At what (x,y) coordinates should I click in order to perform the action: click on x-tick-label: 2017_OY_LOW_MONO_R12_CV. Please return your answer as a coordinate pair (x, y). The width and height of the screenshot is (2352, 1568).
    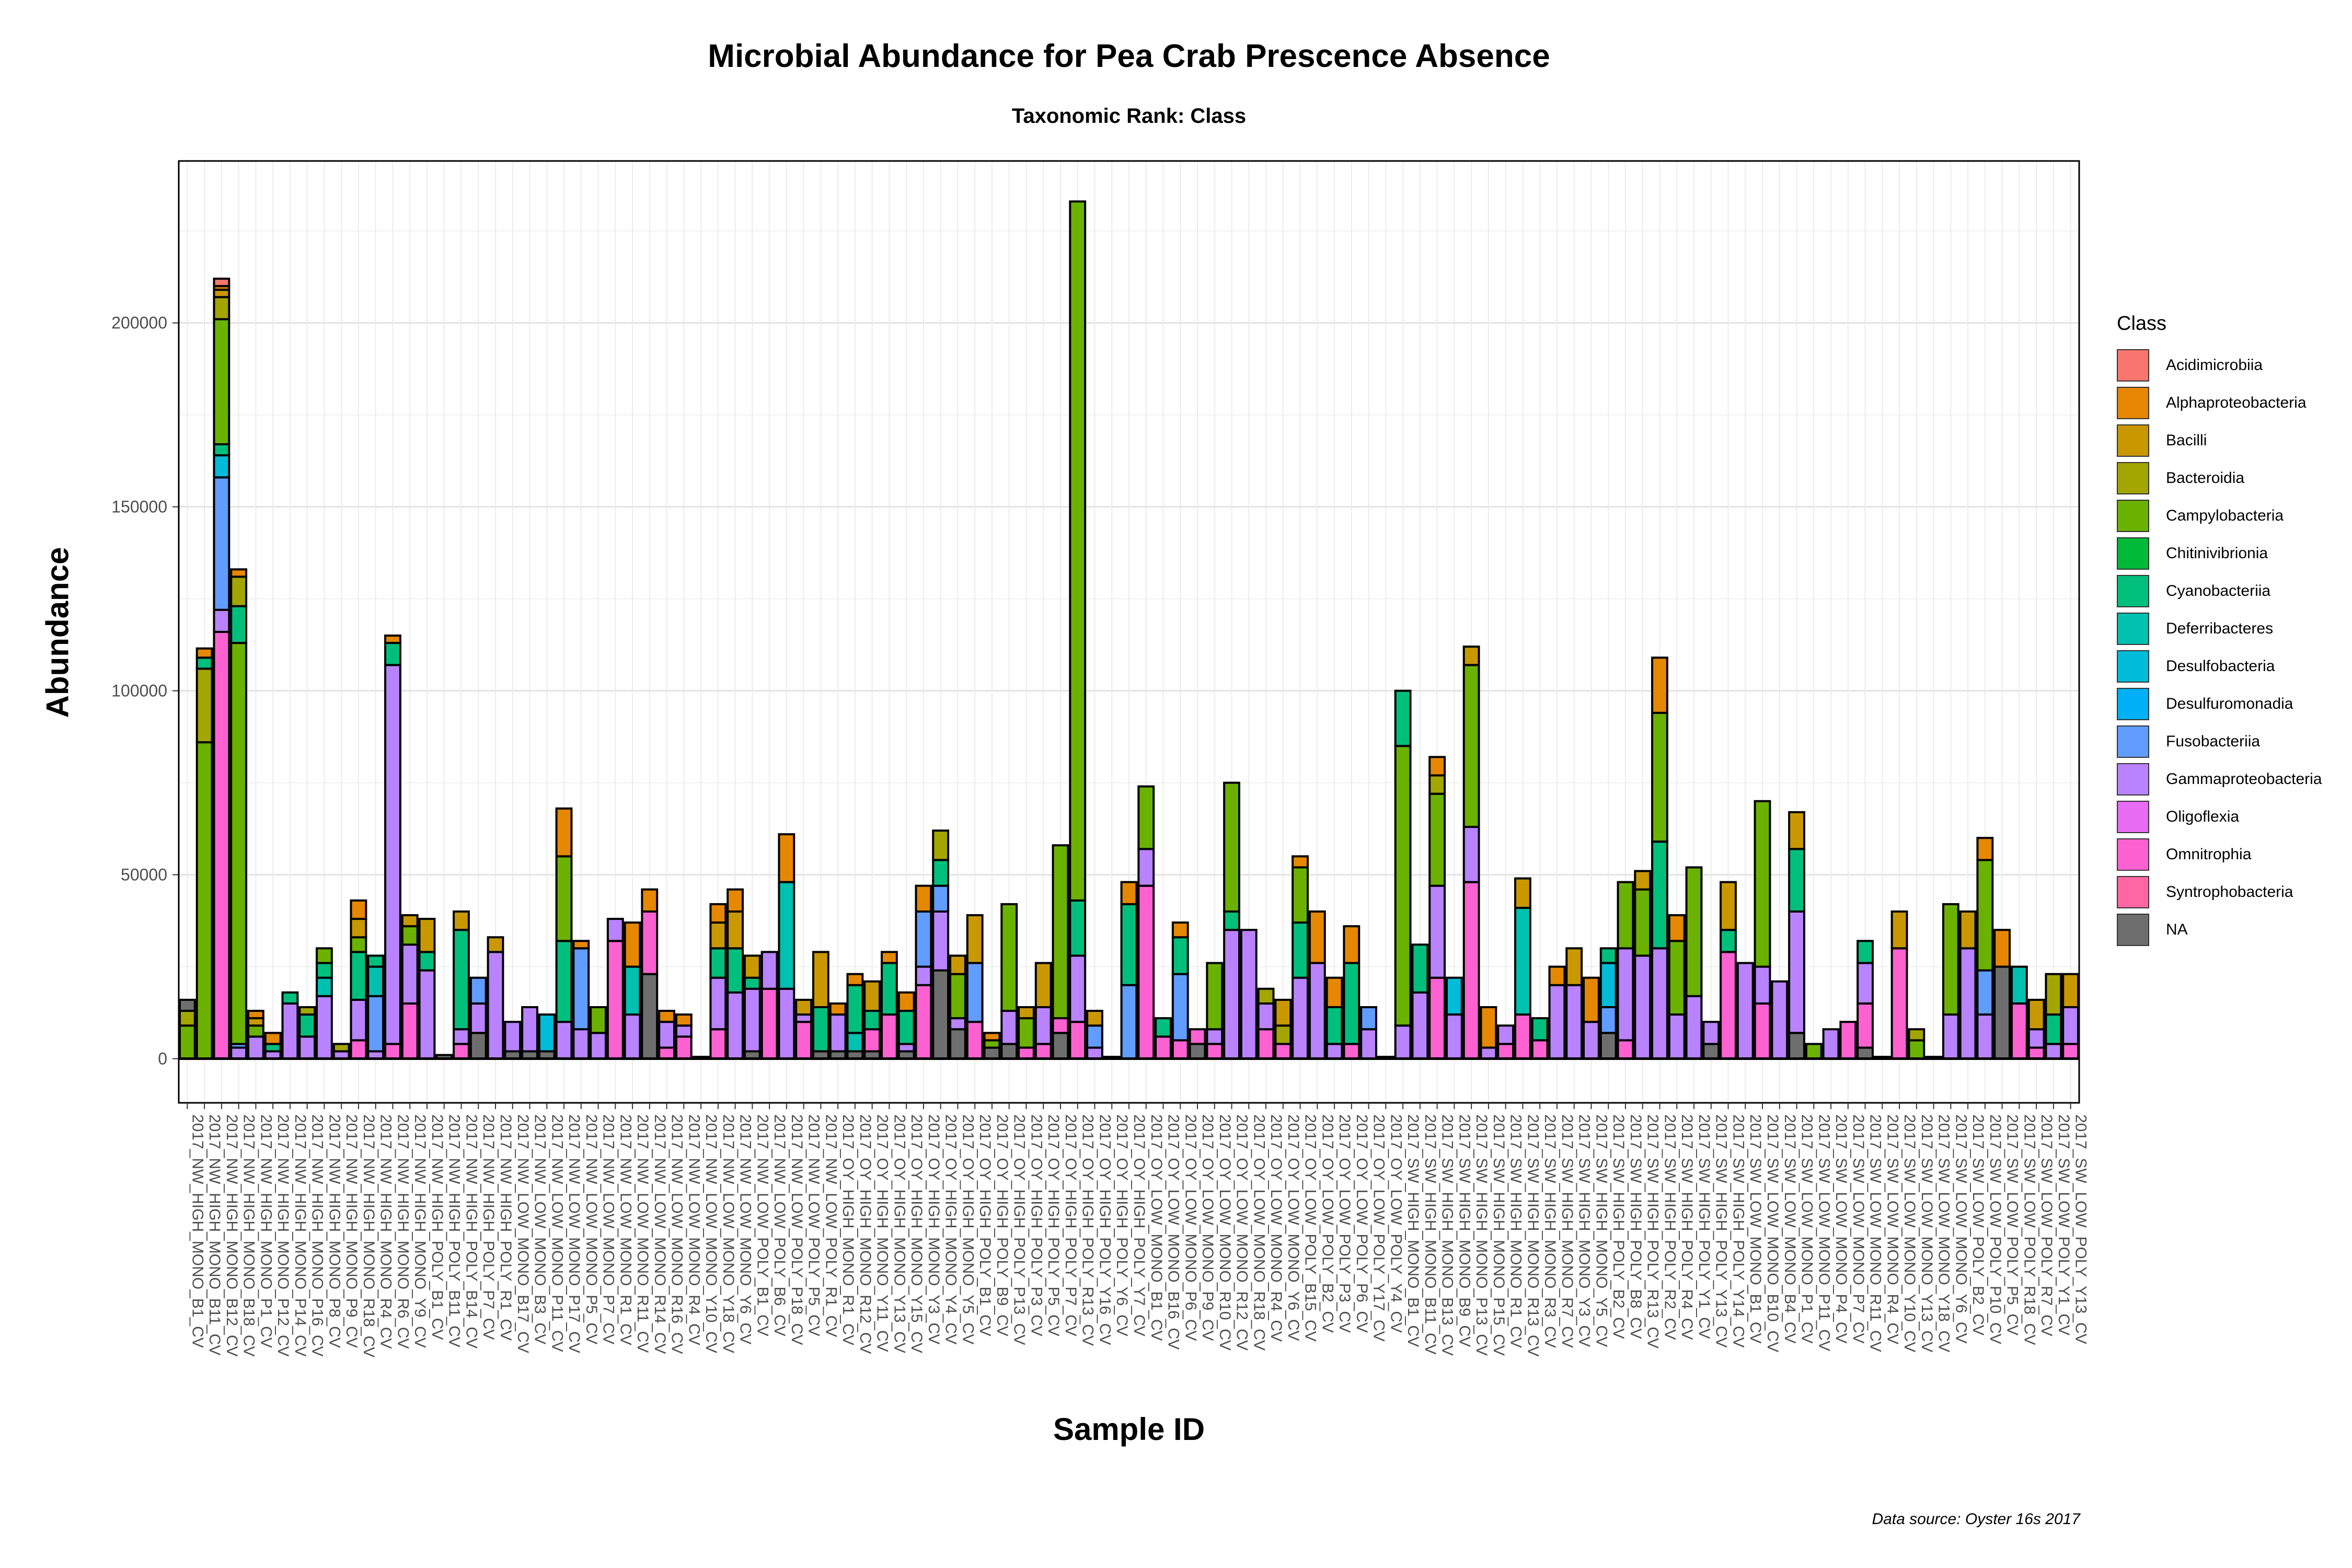
    Looking at the image, I should click on (1242, 1232).